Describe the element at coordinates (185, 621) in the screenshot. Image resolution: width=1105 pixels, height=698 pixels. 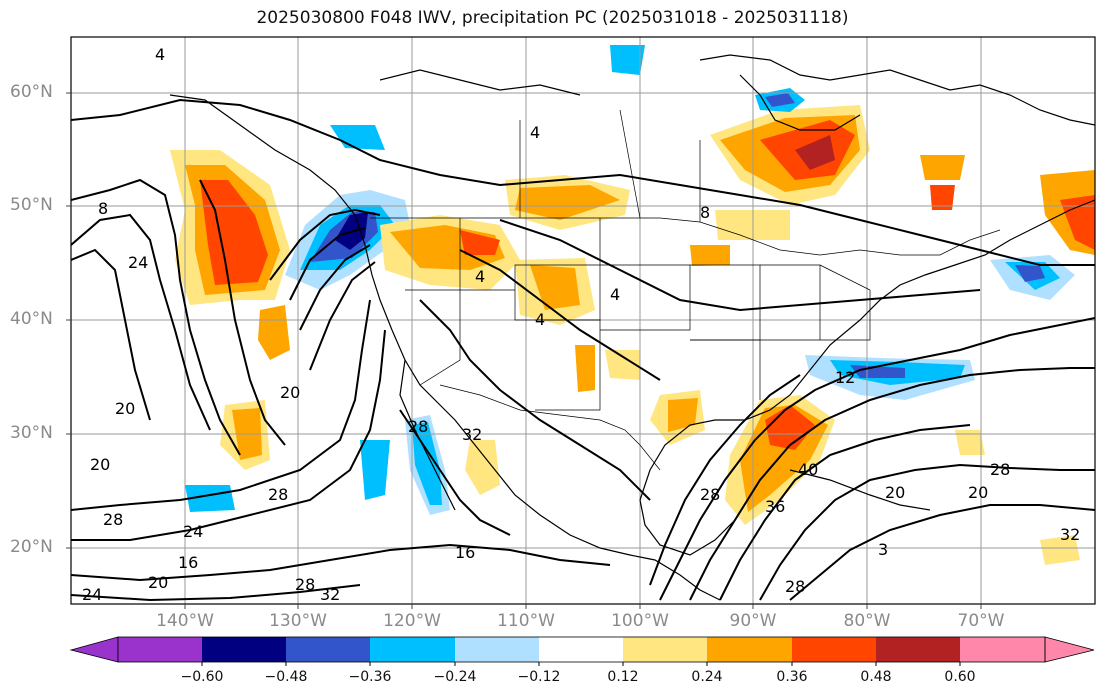
I see `lon-label: 140°W` at that location.